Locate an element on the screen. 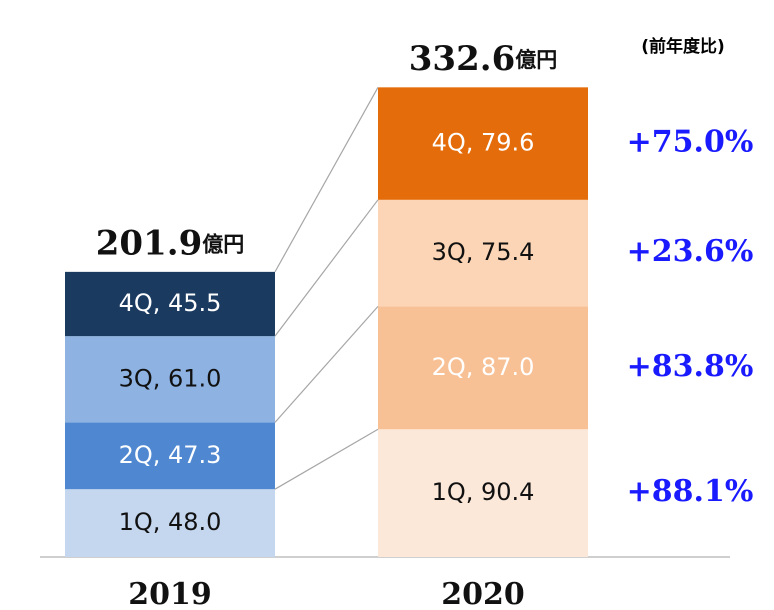 The width and height of the screenshot is (774, 610). segment-label: 1Q, 90.4 is located at coordinates (483, 492).